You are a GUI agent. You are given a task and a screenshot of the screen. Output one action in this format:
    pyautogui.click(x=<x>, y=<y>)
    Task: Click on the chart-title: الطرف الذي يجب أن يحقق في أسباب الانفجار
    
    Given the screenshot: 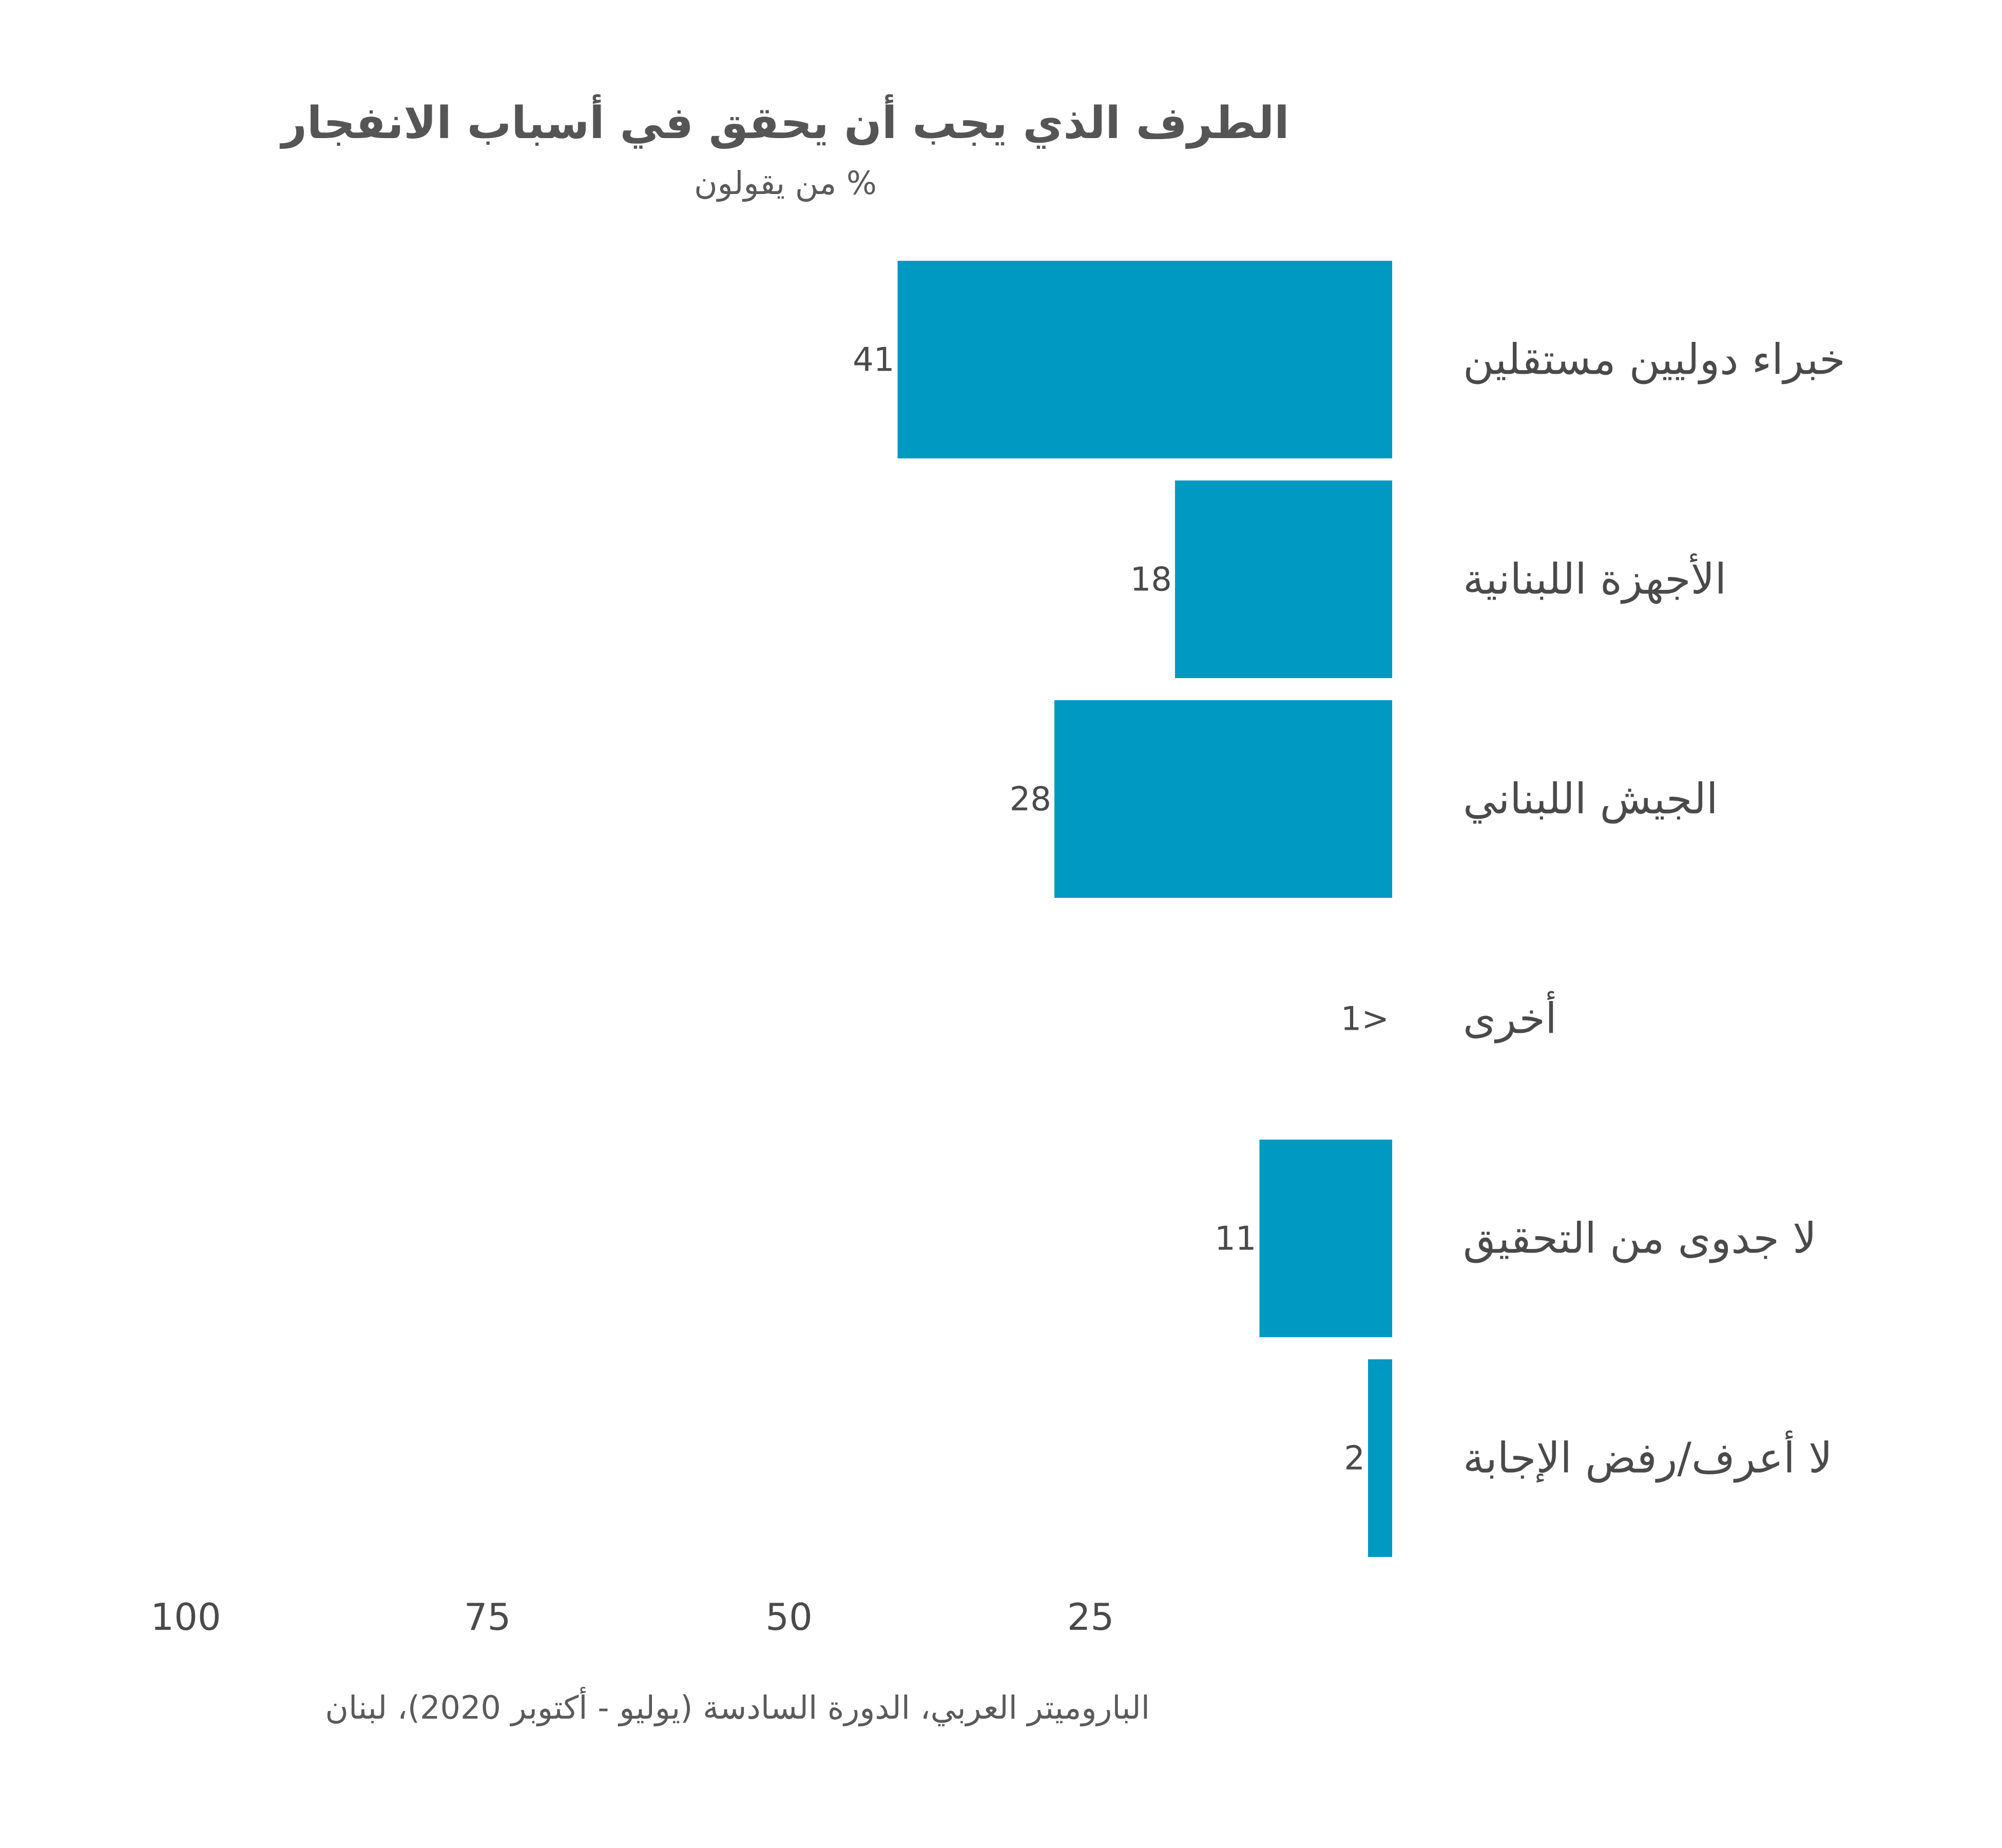 What is the action you would take?
    pyautogui.click(x=785, y=123)
    